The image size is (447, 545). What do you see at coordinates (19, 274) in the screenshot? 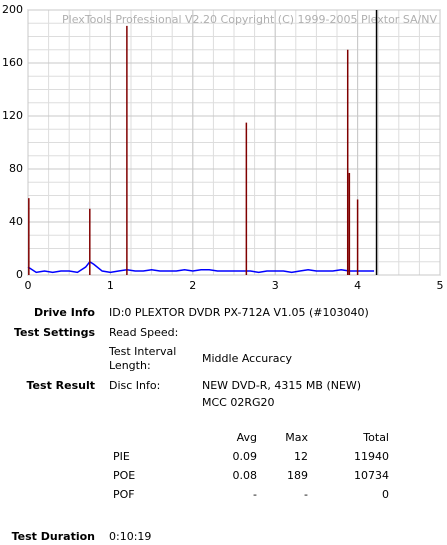
I see `y-tick-label: 0` at bounding box center [19, 274].